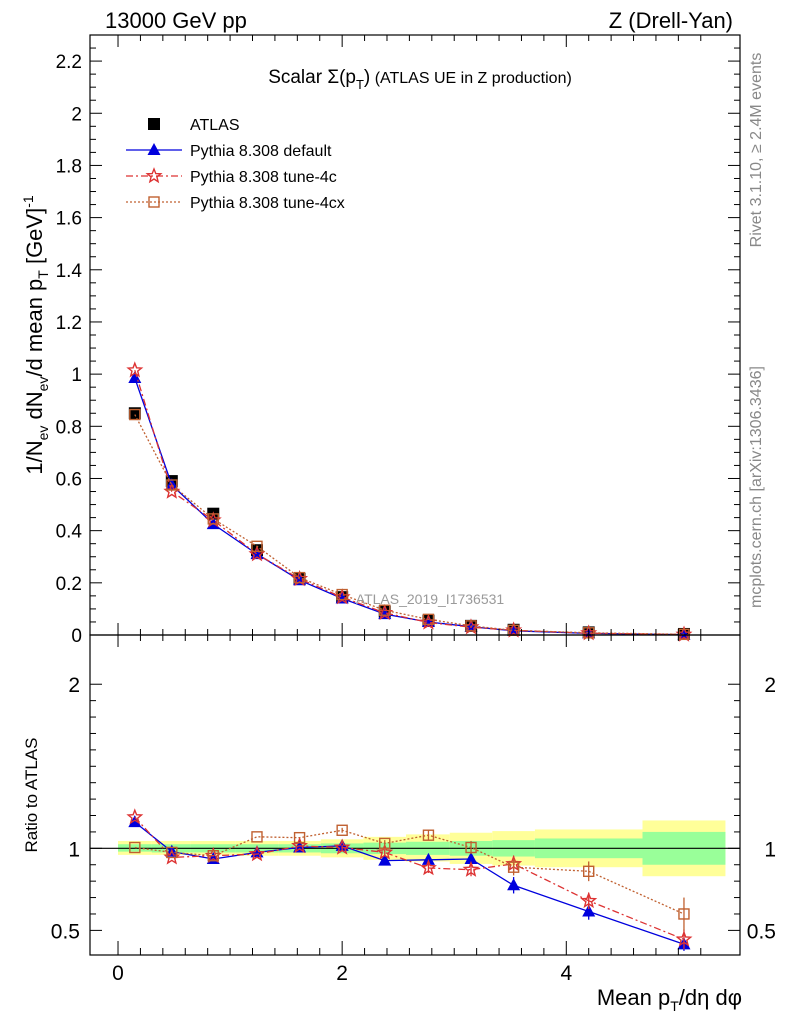 The image size is (786, 1024). What do you see at coordinates (215, 125) in the screenshot?
I see `legend-label-atlas: ATLAS` at bounding box center [215, 125].